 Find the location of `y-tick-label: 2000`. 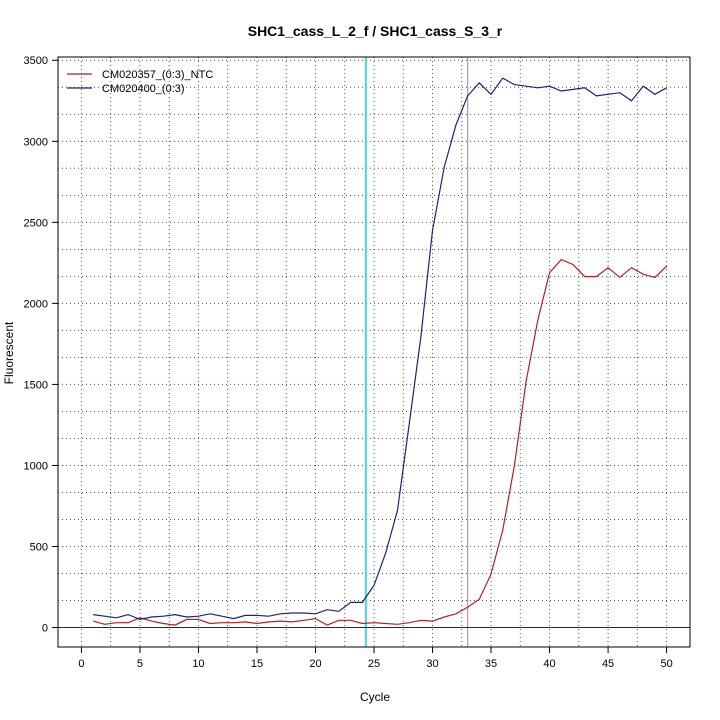

y-tick-label: 2000 is located at coordinates (36, 304).